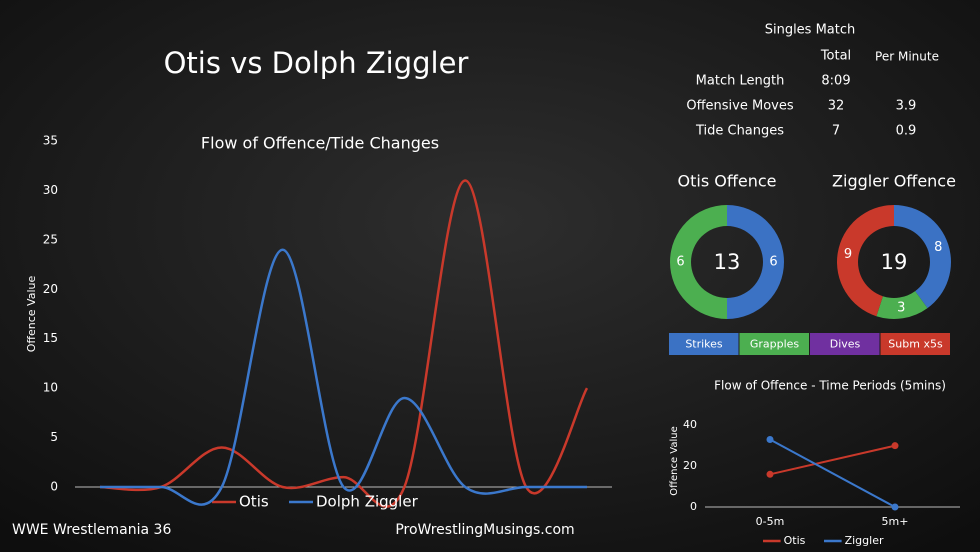 The width and height of the screenshot is (980, 552). What do you see at coordinates (836, 106) in the screenshot?
I see `stats-value: 32` at bounding box center [836, 106].